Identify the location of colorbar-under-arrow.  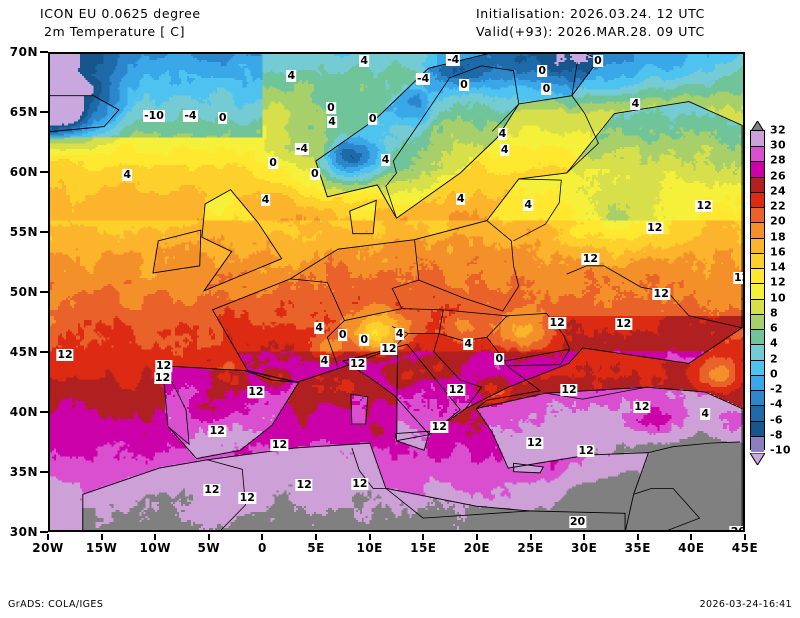
(757, 458).